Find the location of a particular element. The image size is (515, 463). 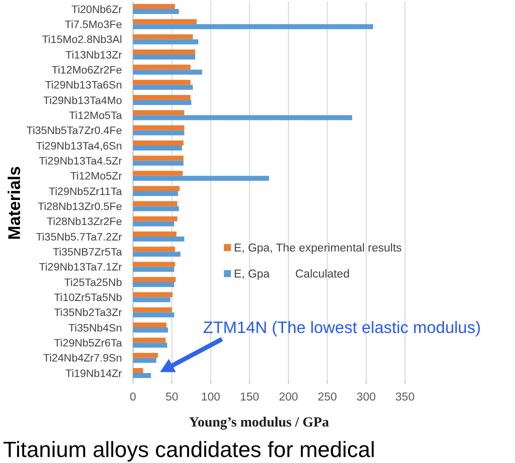

y-tick-label: Ti35Nb5.7Ta7.2Zr is located at coordinates (79, 237).